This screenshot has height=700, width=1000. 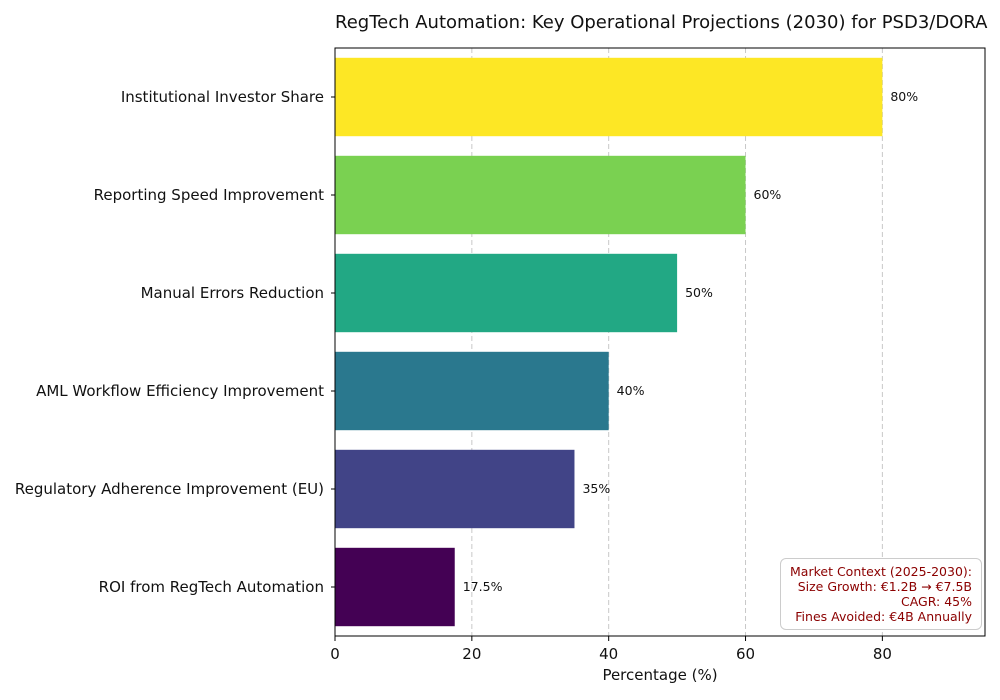 I want to click on y-tick-label: Institutional Investor Share, so click(x=222, y=97).